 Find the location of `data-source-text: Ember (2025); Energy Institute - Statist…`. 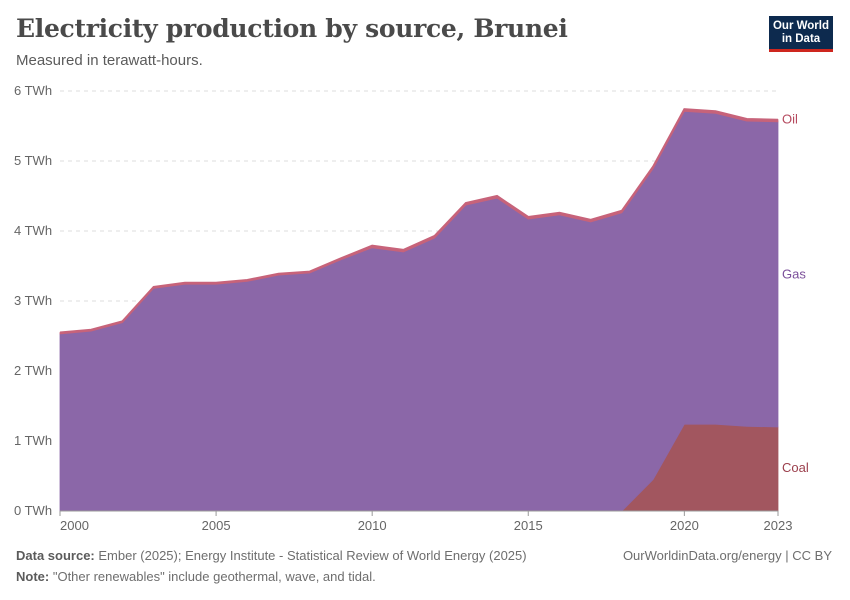

data-source-text: Ember (2025); Energy Institute - Statist… is located at coordinates (312, 555).